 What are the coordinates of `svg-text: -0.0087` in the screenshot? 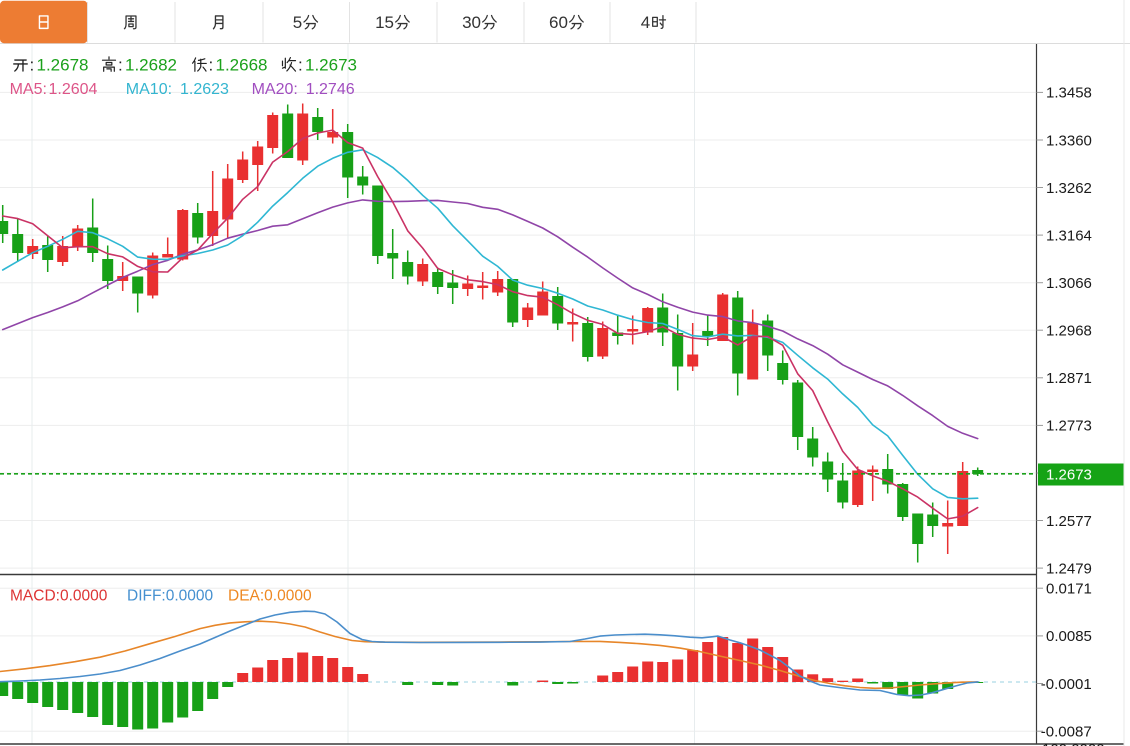 It's located at (1066, 732).